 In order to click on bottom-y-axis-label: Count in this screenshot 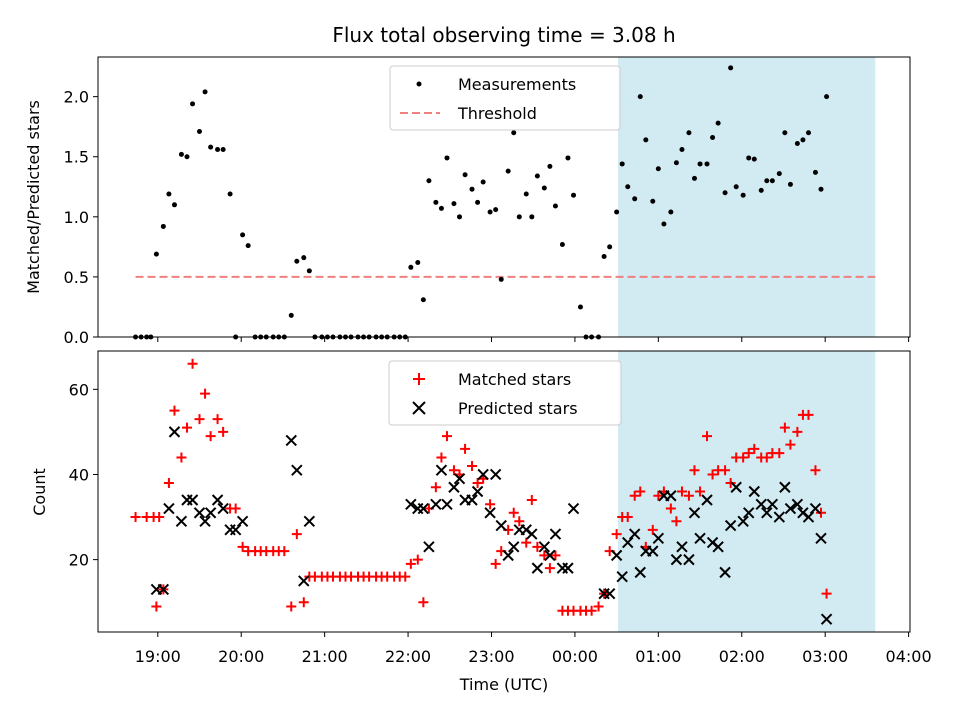, I will do `click(39, 492)`.